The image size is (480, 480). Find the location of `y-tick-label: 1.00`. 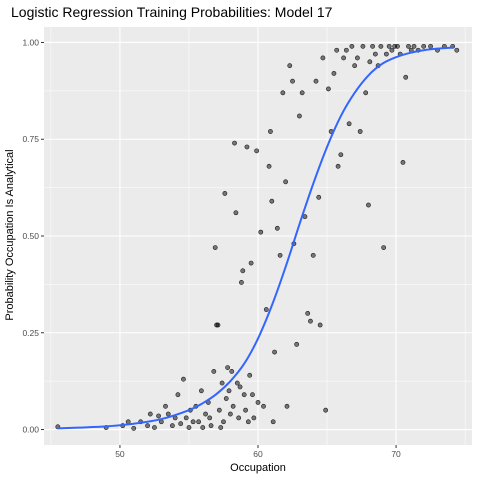

y-tick-label: 1.00 is located at coordinates (30, 42).